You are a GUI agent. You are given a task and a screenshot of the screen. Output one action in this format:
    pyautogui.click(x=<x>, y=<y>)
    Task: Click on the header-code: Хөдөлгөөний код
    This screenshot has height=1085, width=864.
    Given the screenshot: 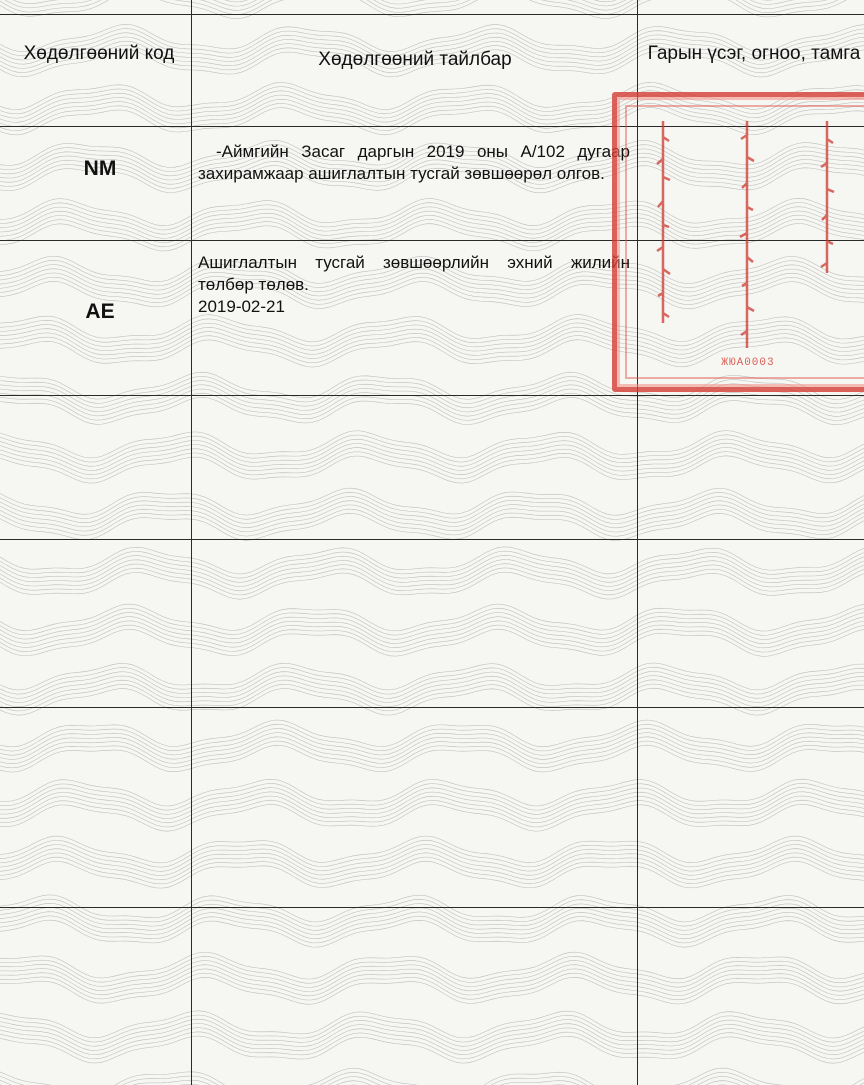 What is the action you would take?
    pyautogui.click(x=99, y=53)
    